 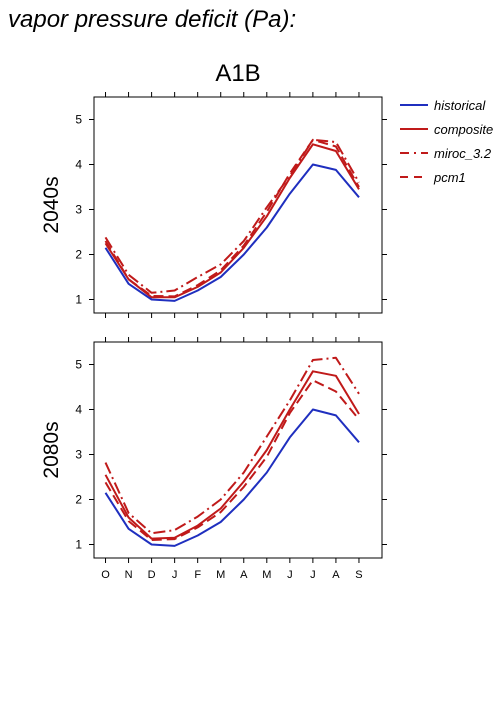 I want to click on legend-label: composite, so click(x=463, y=129).